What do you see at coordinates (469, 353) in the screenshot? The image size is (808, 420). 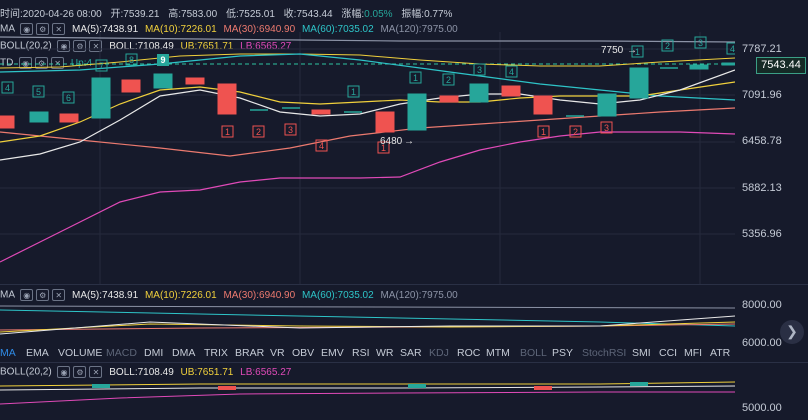 I see `tab-roc: ROC` at bounding box center [469, 353].